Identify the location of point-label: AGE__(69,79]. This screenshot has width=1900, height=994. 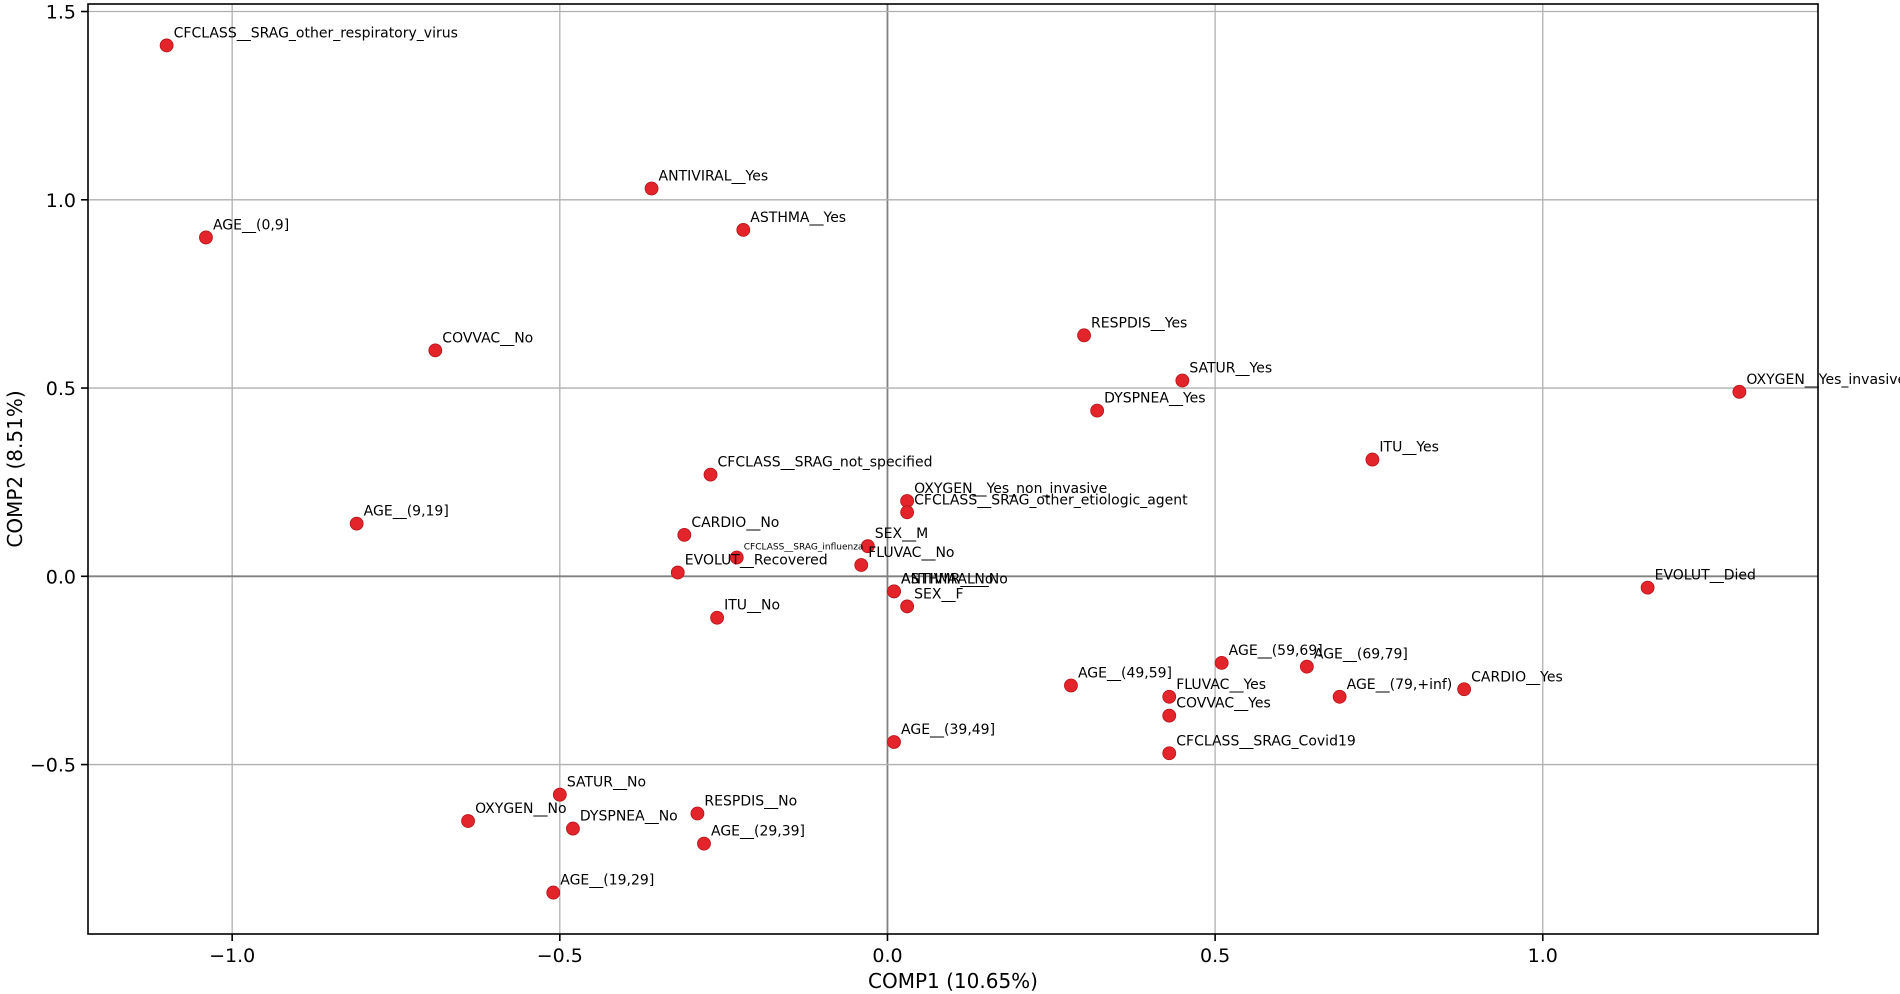
(1361, 655).